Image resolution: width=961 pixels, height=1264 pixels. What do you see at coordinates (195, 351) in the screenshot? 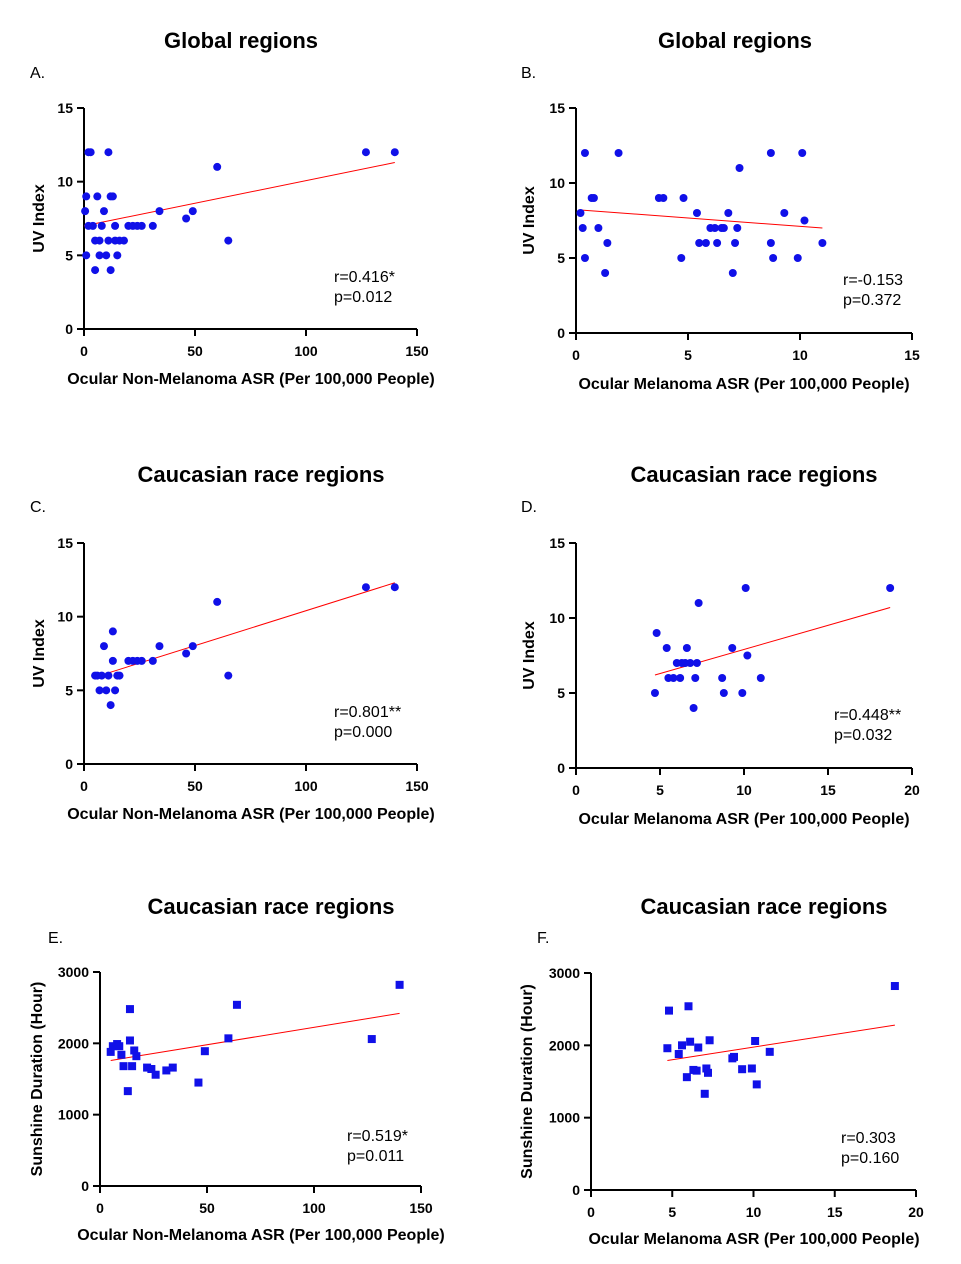
I see `x-tick-label: 50` at bounding box center [195, 351].